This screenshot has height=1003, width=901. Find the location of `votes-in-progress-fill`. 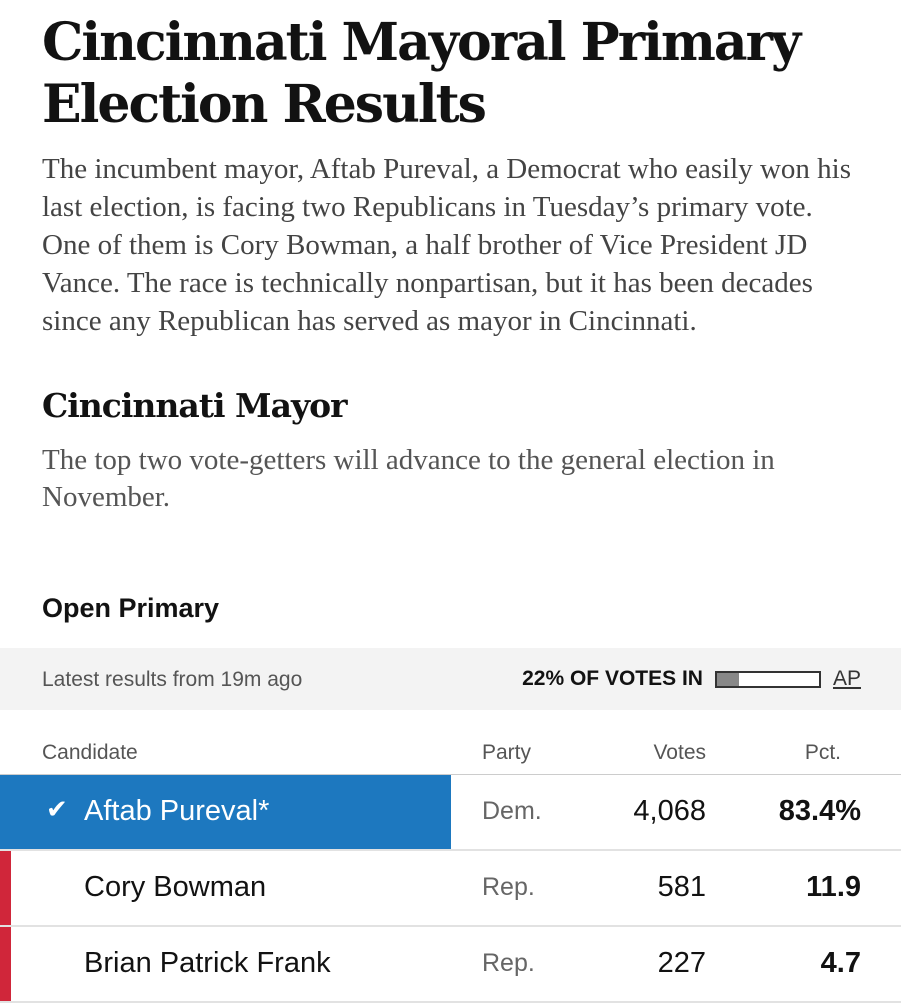

votes-in-progress-fill is located at coordinates (728, 679).